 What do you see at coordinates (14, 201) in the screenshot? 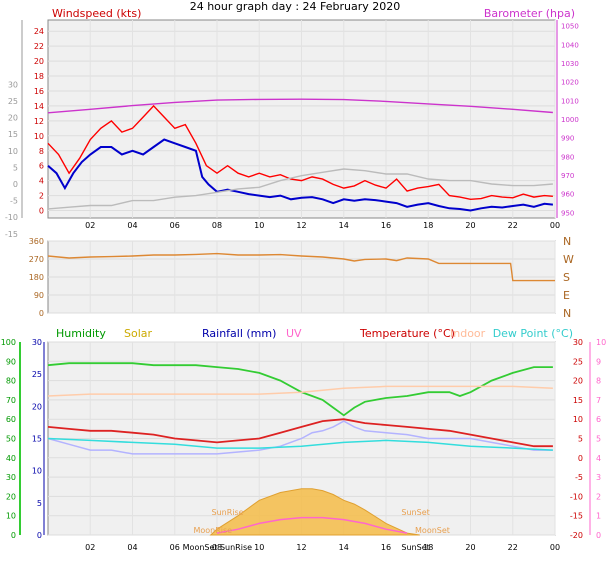
I see `wind-outer-tick-label: -5` at bounding box center [14, 201].